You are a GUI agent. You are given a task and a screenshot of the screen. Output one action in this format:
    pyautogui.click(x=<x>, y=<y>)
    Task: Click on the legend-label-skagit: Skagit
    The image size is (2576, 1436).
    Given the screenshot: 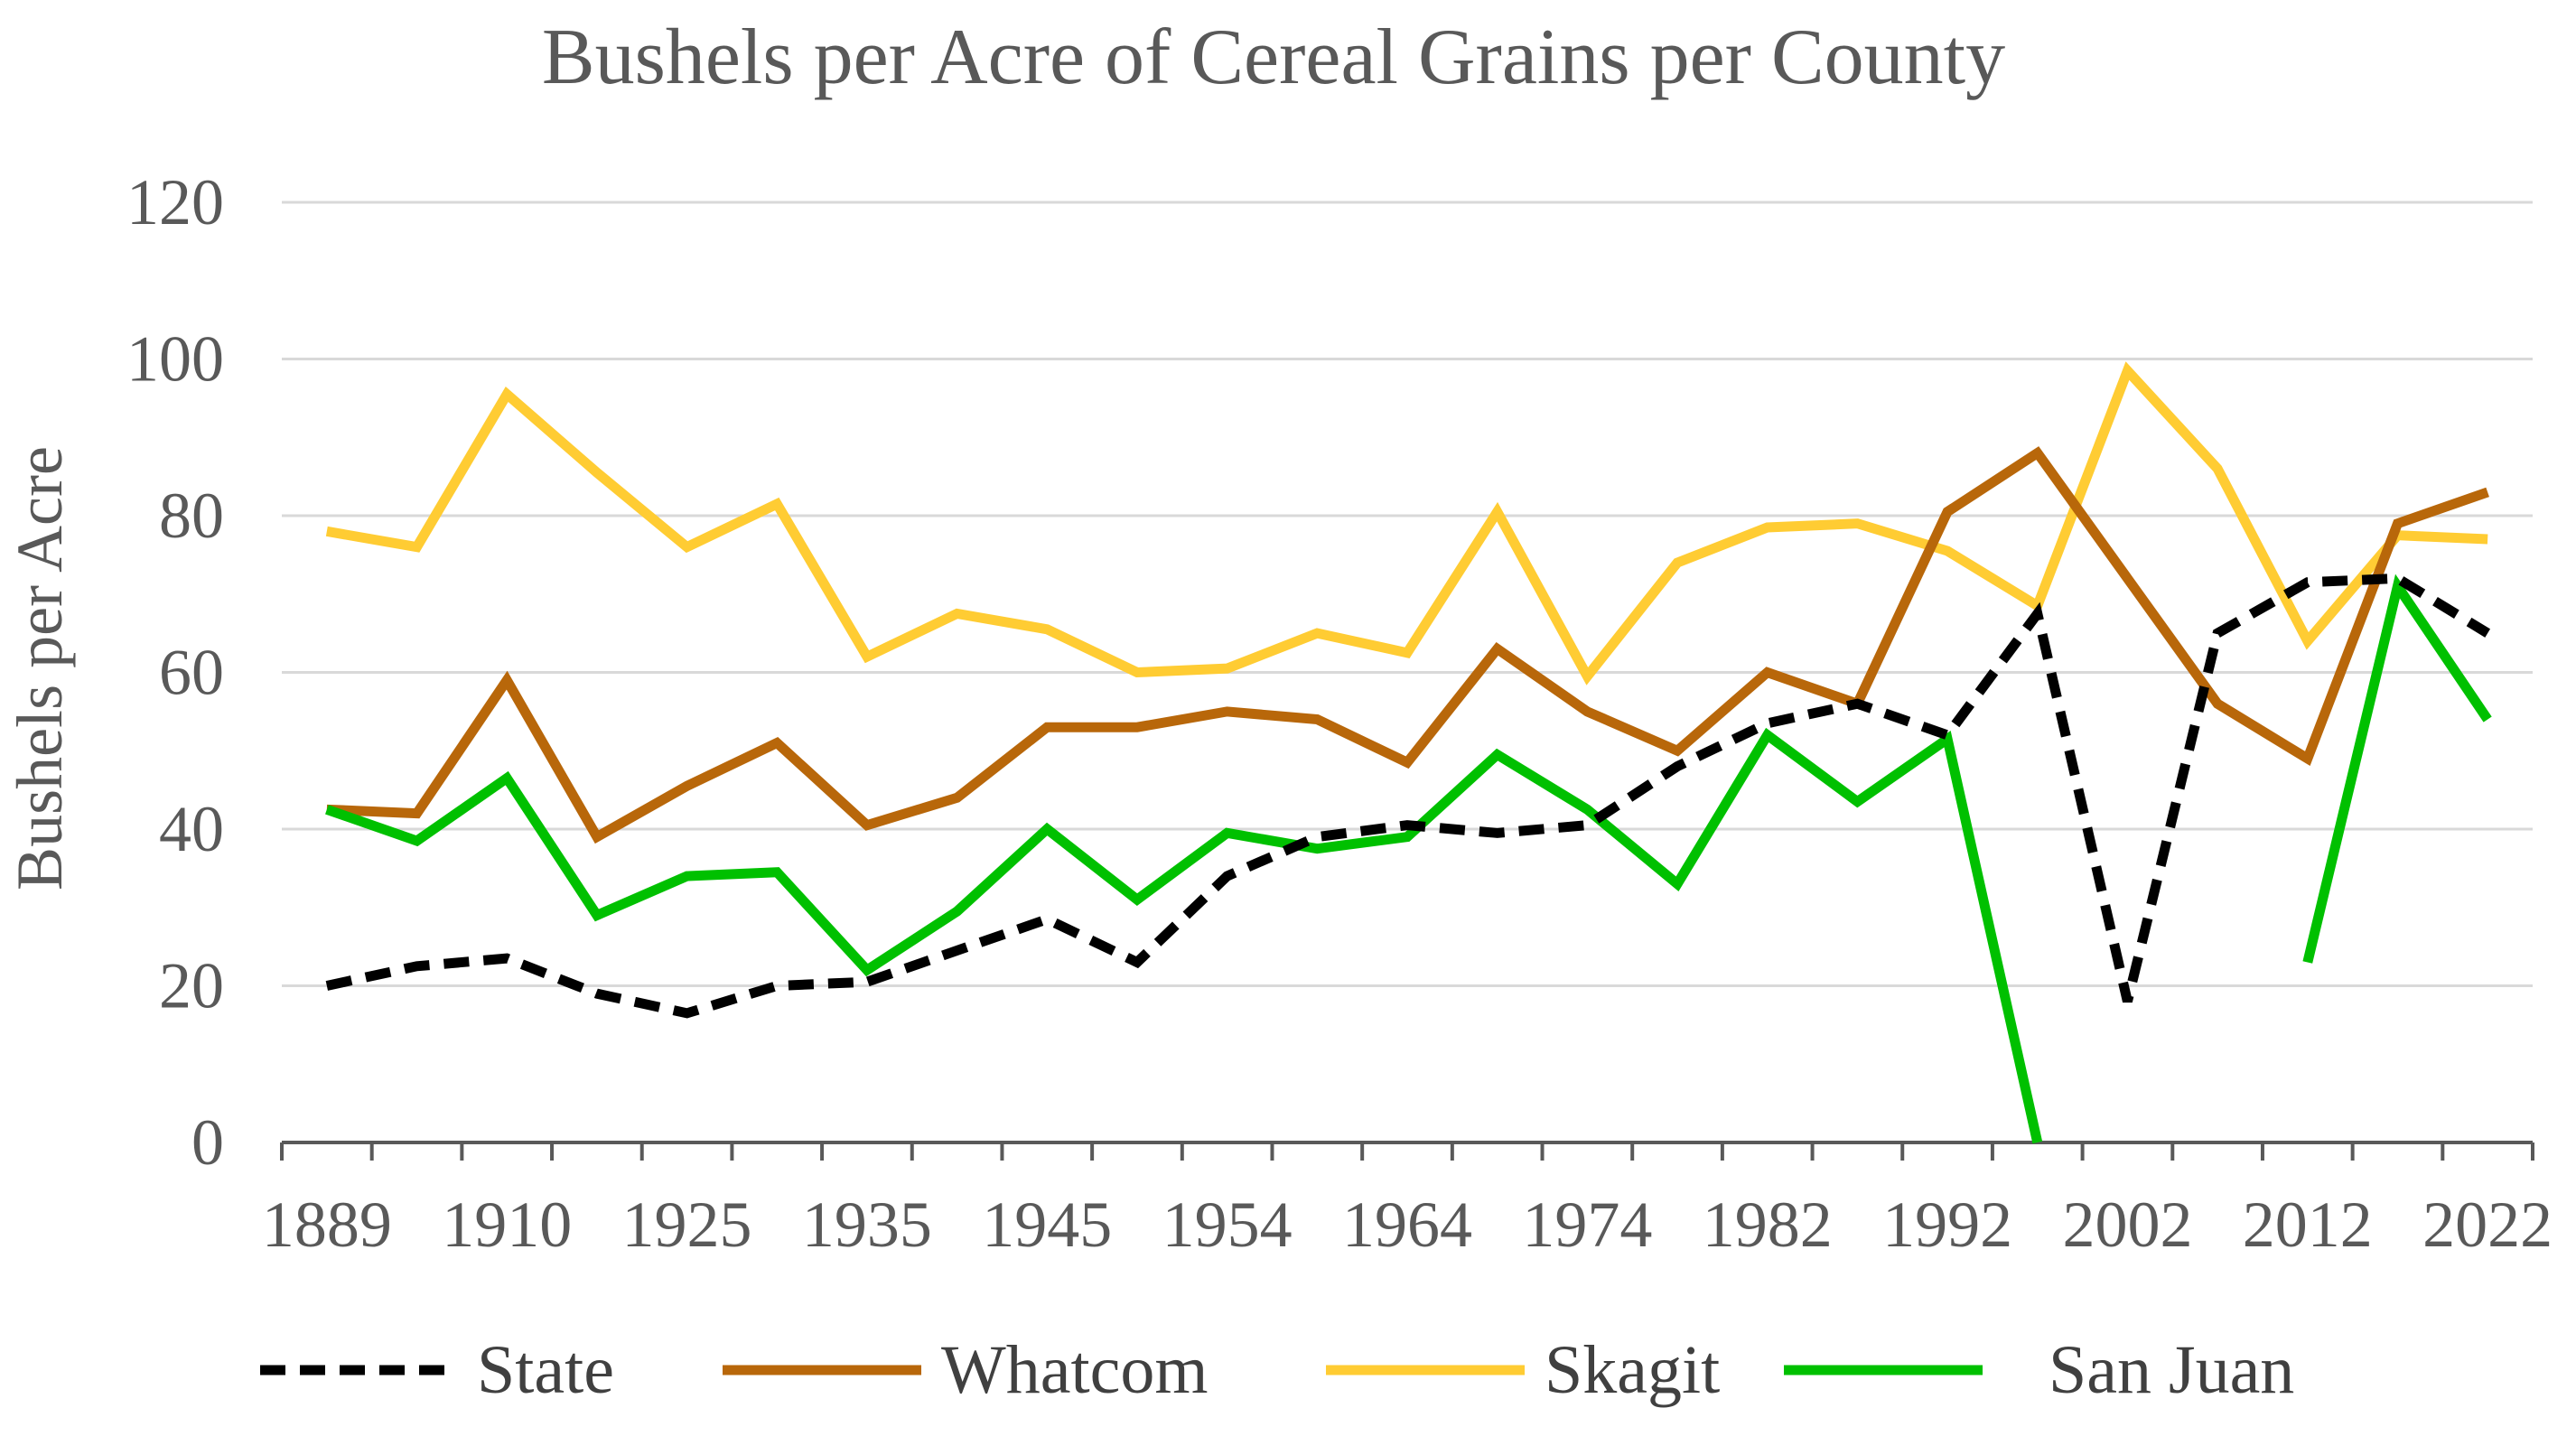 What is the action you would take?
    pyautogui.click(x=1632, y=1370)
    